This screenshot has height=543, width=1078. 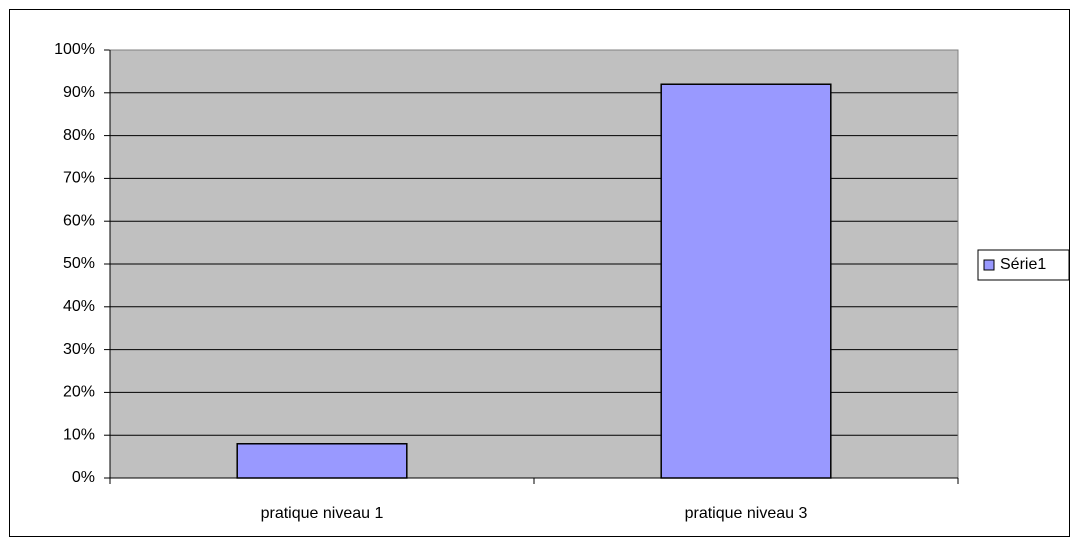 I want to click on y-tick-label: 0%, so click(x=83, y=477).